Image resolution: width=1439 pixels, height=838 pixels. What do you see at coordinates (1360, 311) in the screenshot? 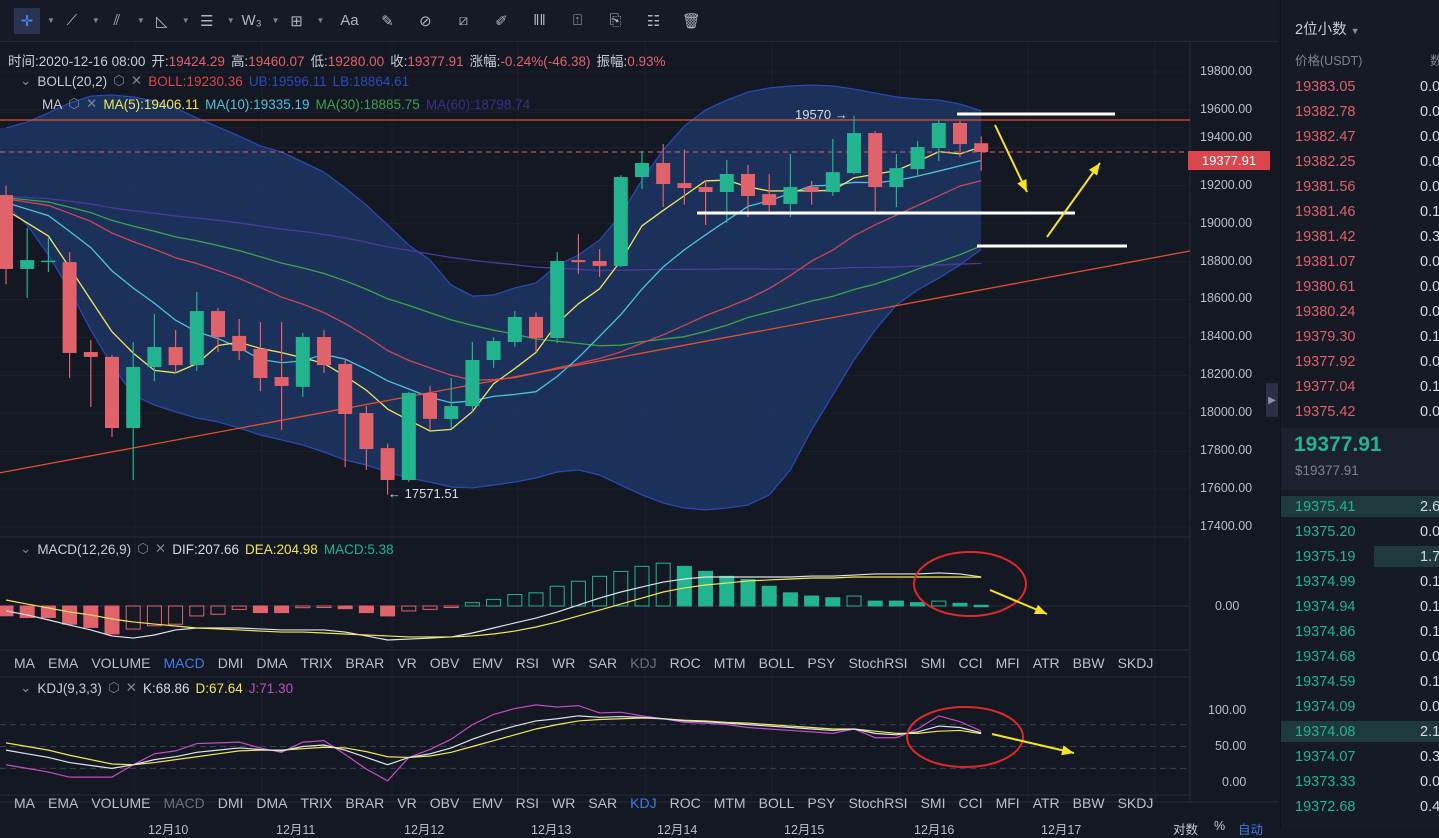
I see `ask-row: 19380.24 0.0` at bounding box center [1360, 311].